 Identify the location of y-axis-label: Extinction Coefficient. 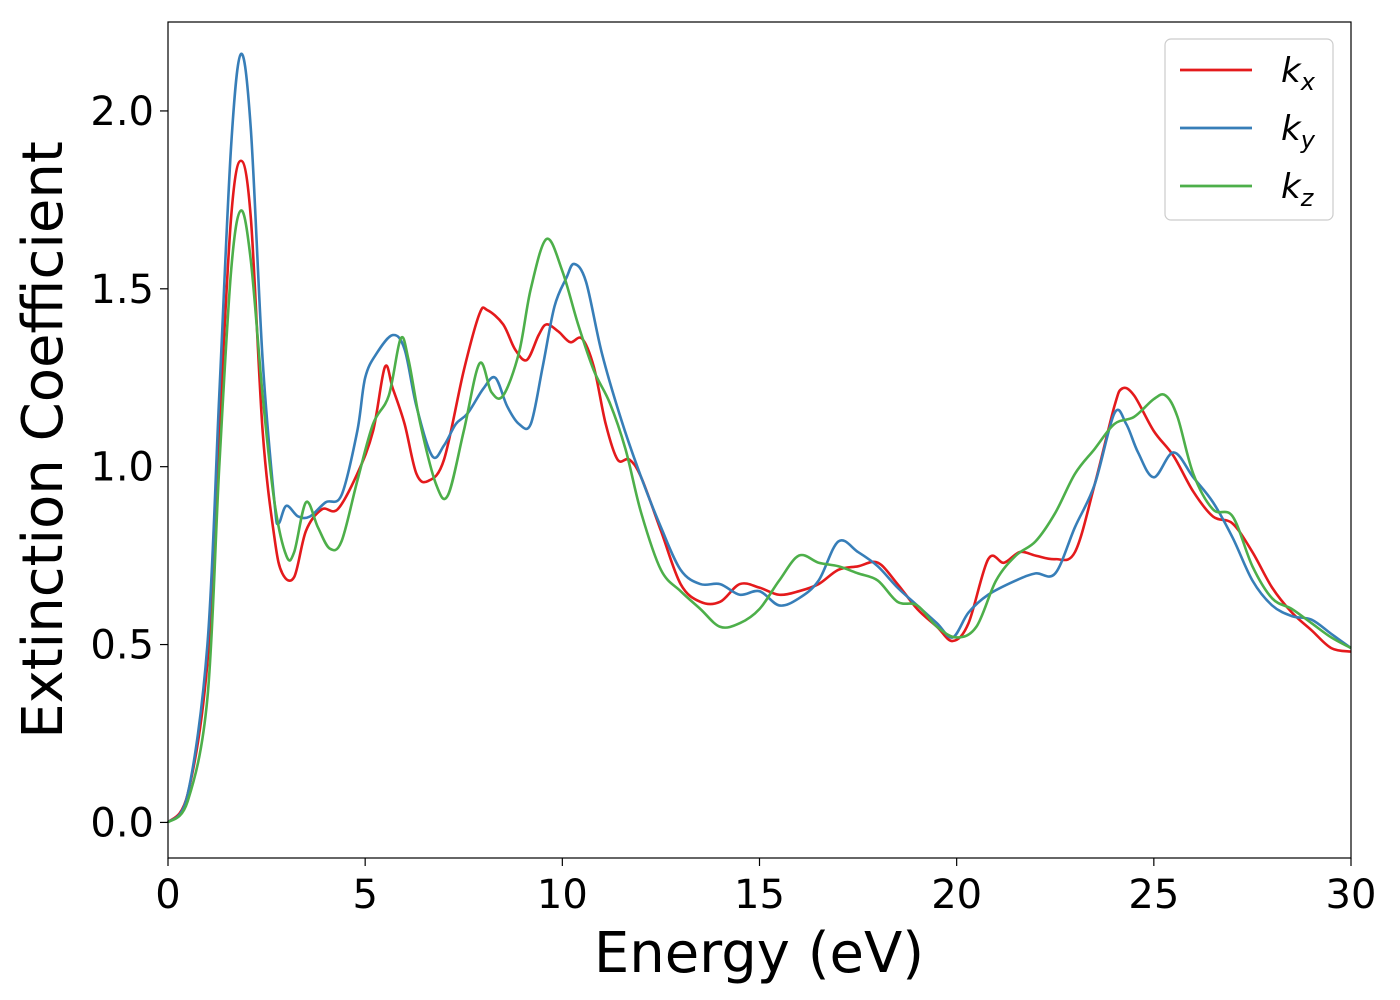
(43, 440).